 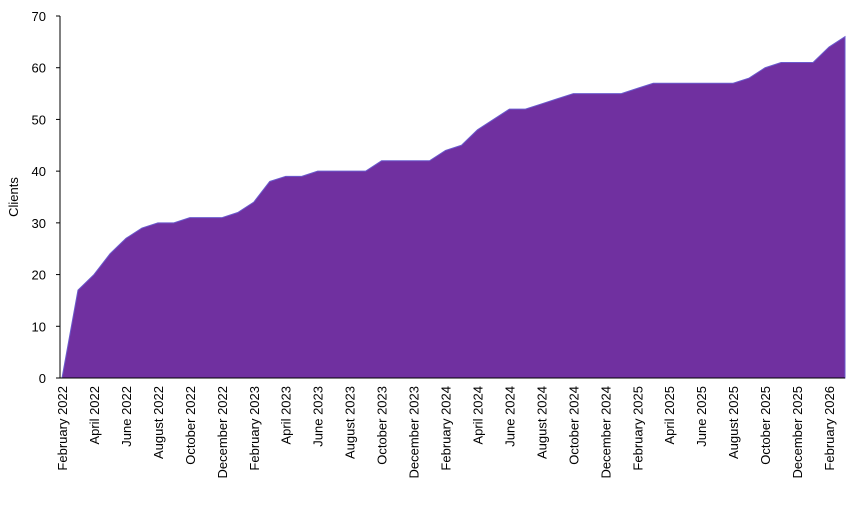 What do you see at coordinates (39, 68) in the screenshot?
I see `y-tick-label: 60` at bounding box center [39, 68].